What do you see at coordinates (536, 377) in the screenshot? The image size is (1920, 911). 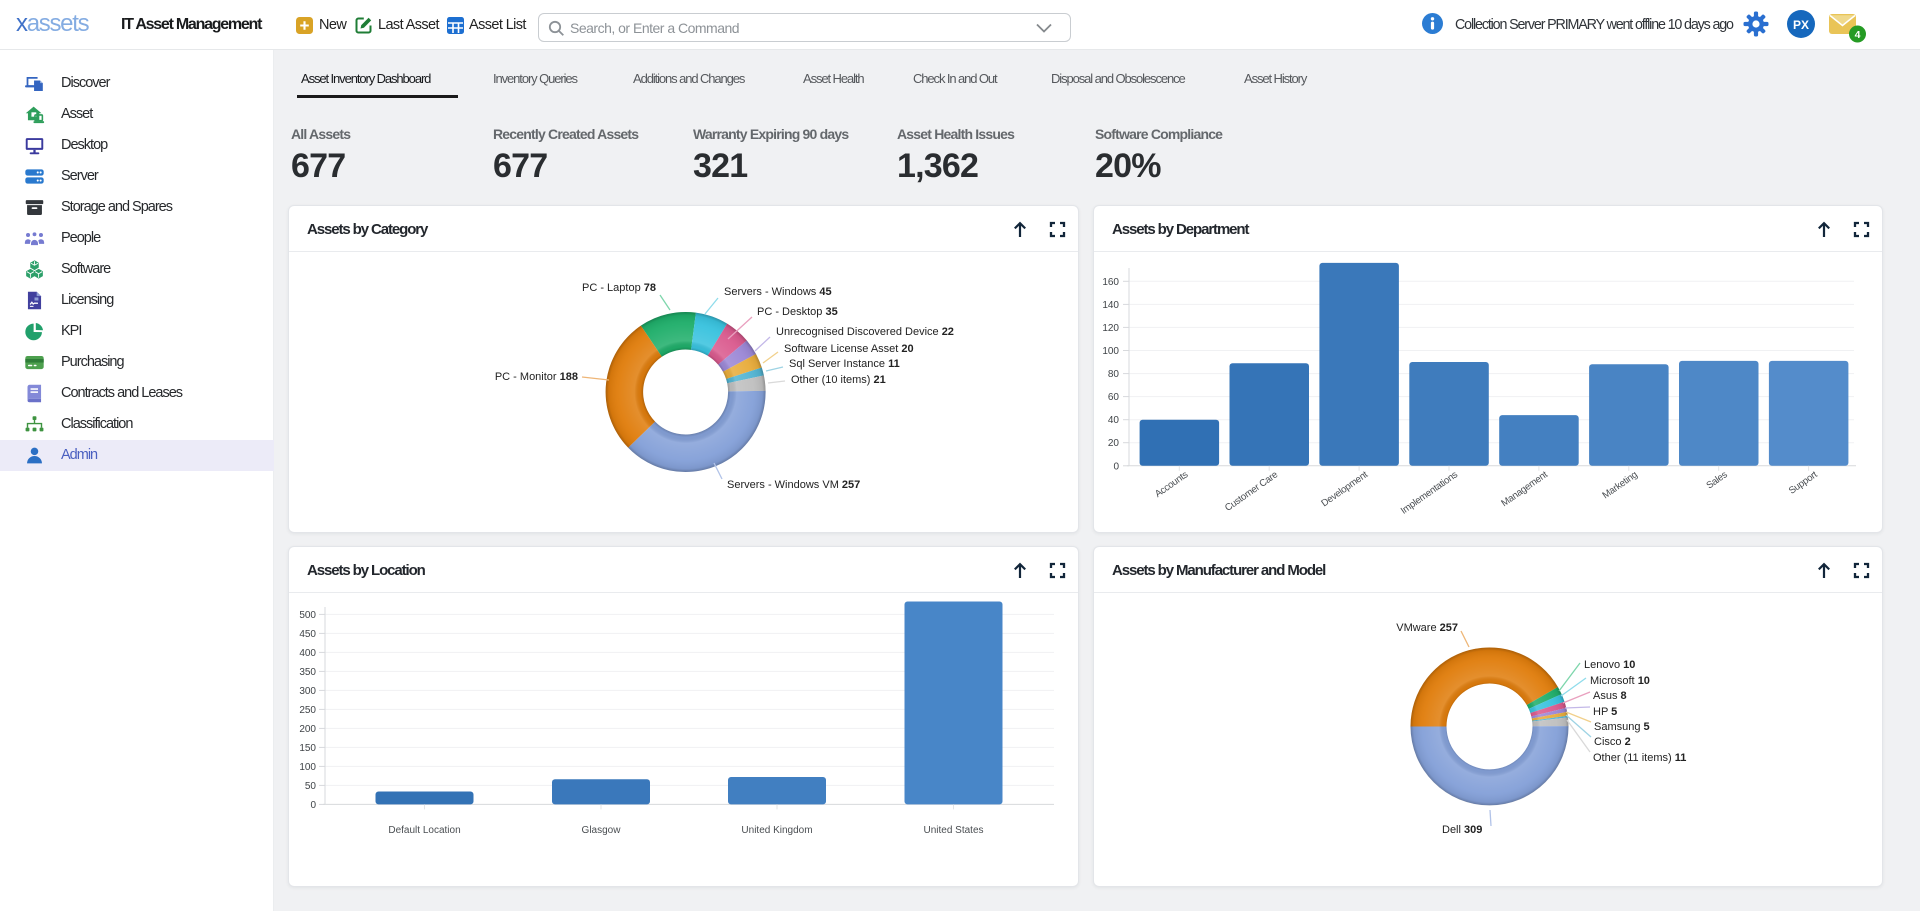 I see `svg-text: PC - Monitor 188` at bounding box center [536, 377].